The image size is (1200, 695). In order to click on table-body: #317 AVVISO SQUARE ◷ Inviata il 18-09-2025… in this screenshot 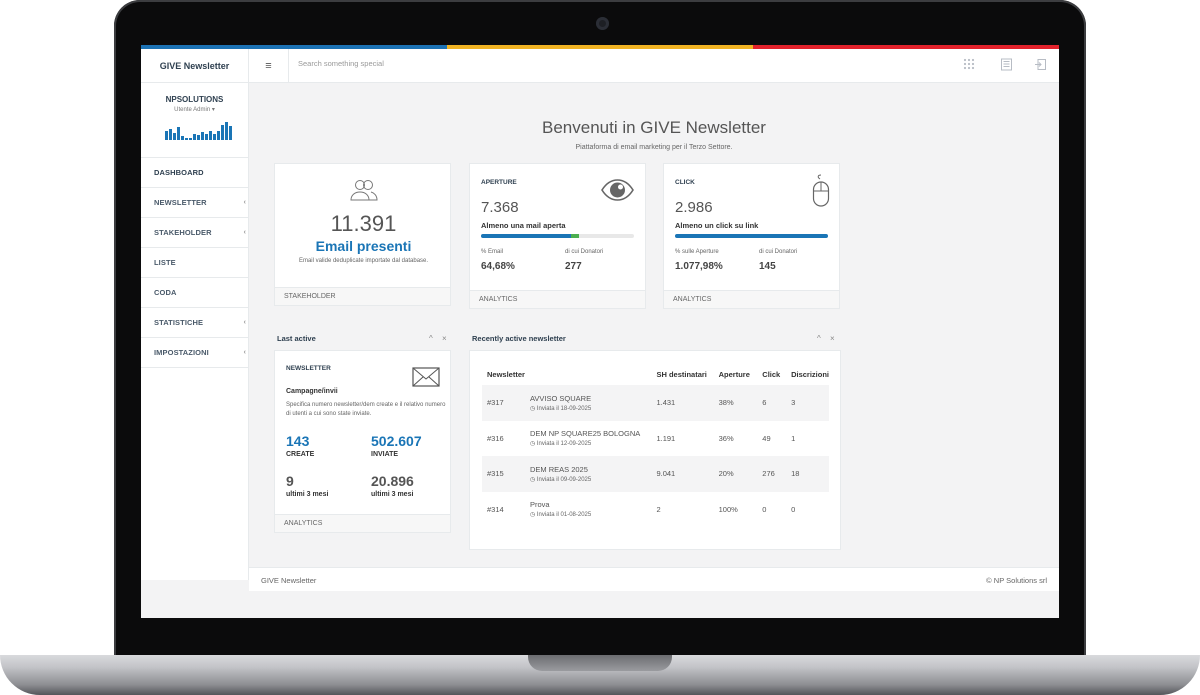, I will do `click(655, 456)`.